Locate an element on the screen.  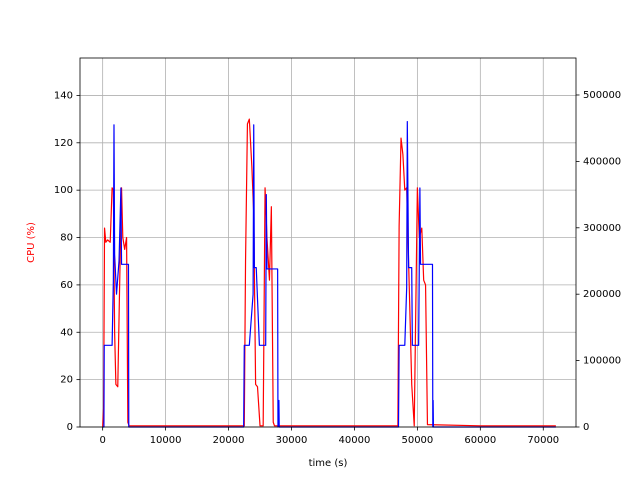
y-tick-label: 80 is located at coordinates (66, 238).